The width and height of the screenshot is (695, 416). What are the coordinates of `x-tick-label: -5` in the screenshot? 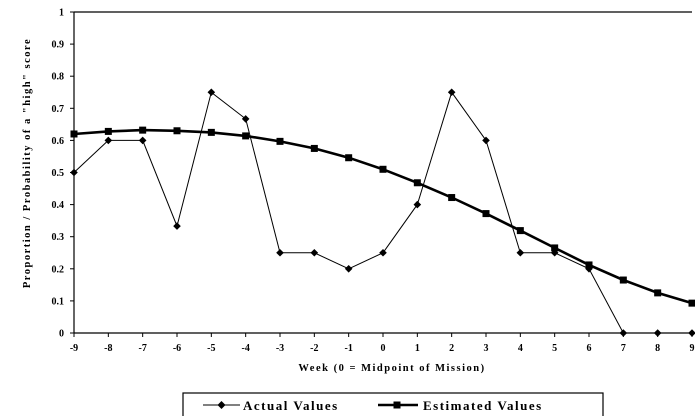 It's located at (211, 348).